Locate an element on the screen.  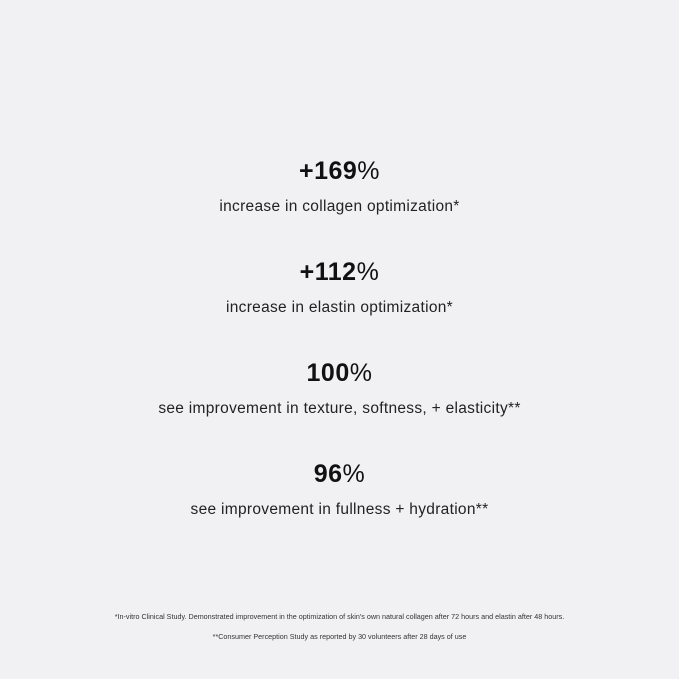
stat-value: 100% is located at coordinates (339, 373).